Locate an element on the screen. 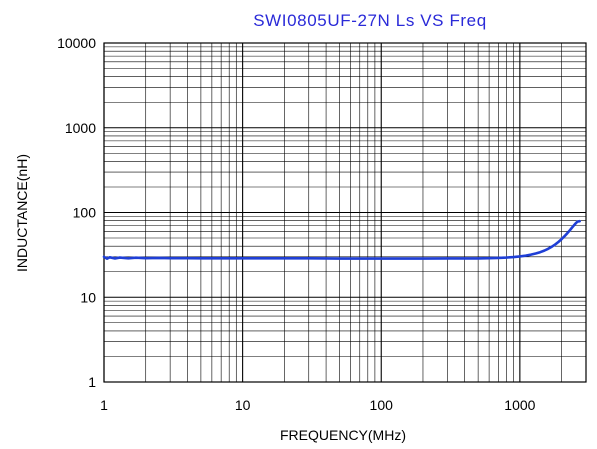 The height and width of the screenshot is (449, 597). x-tick-label: 1 is located at coordinates (104, 405).